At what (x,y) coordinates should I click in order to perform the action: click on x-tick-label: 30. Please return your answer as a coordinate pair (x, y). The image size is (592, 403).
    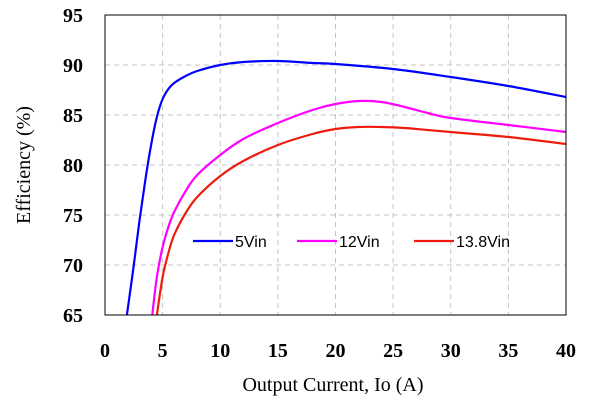
    Looking at the image, I should click on (451, 351).